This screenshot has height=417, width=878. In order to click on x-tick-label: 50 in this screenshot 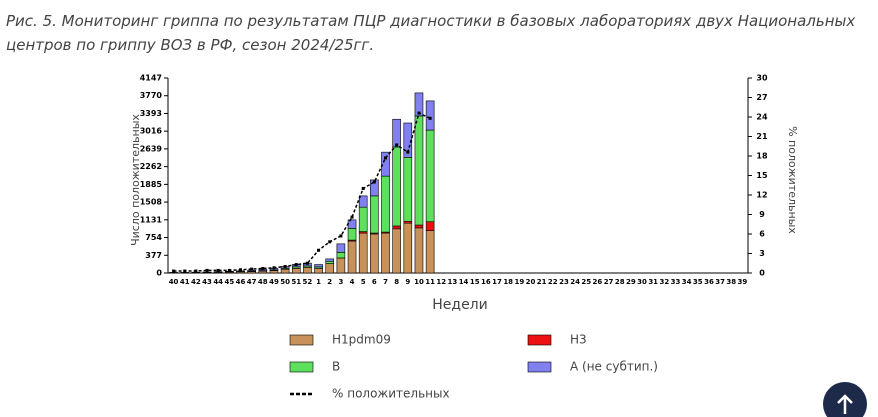, I will do `click(285, 282)`.